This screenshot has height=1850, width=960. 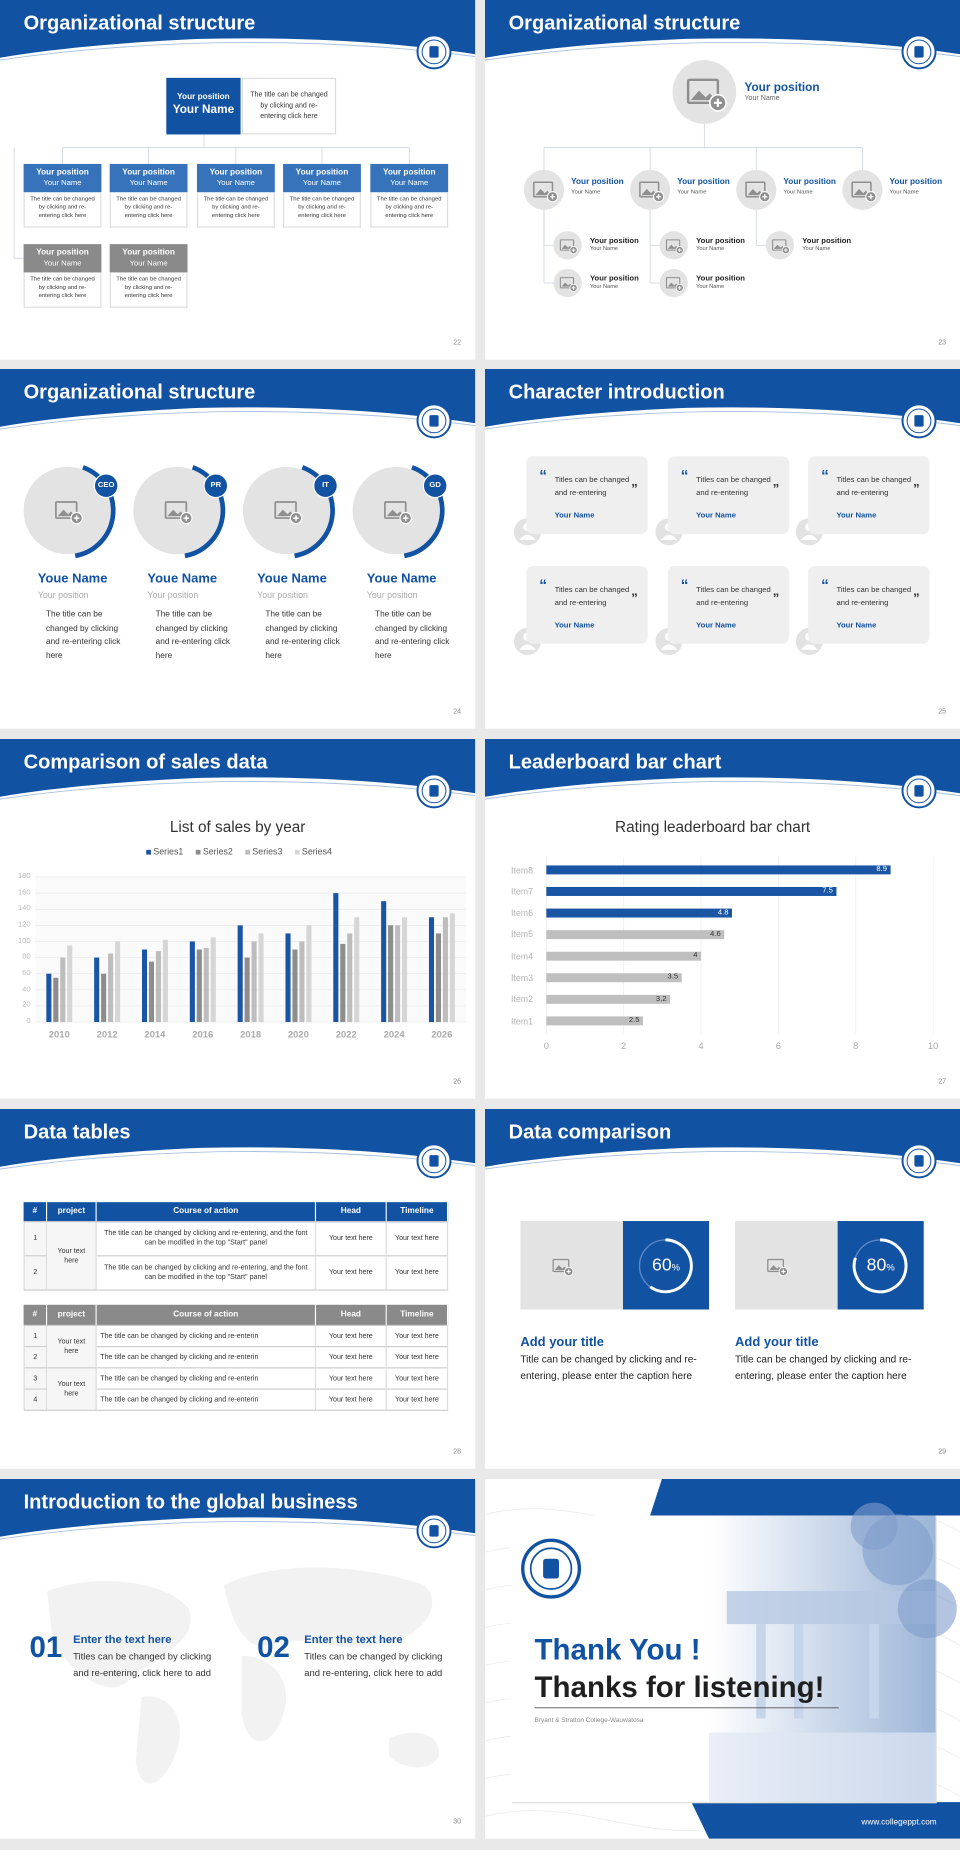 What do you see at coordinates (316, 852) in the screenshot?
I see `legend-label: Series4` at bounding box center [316, 852].